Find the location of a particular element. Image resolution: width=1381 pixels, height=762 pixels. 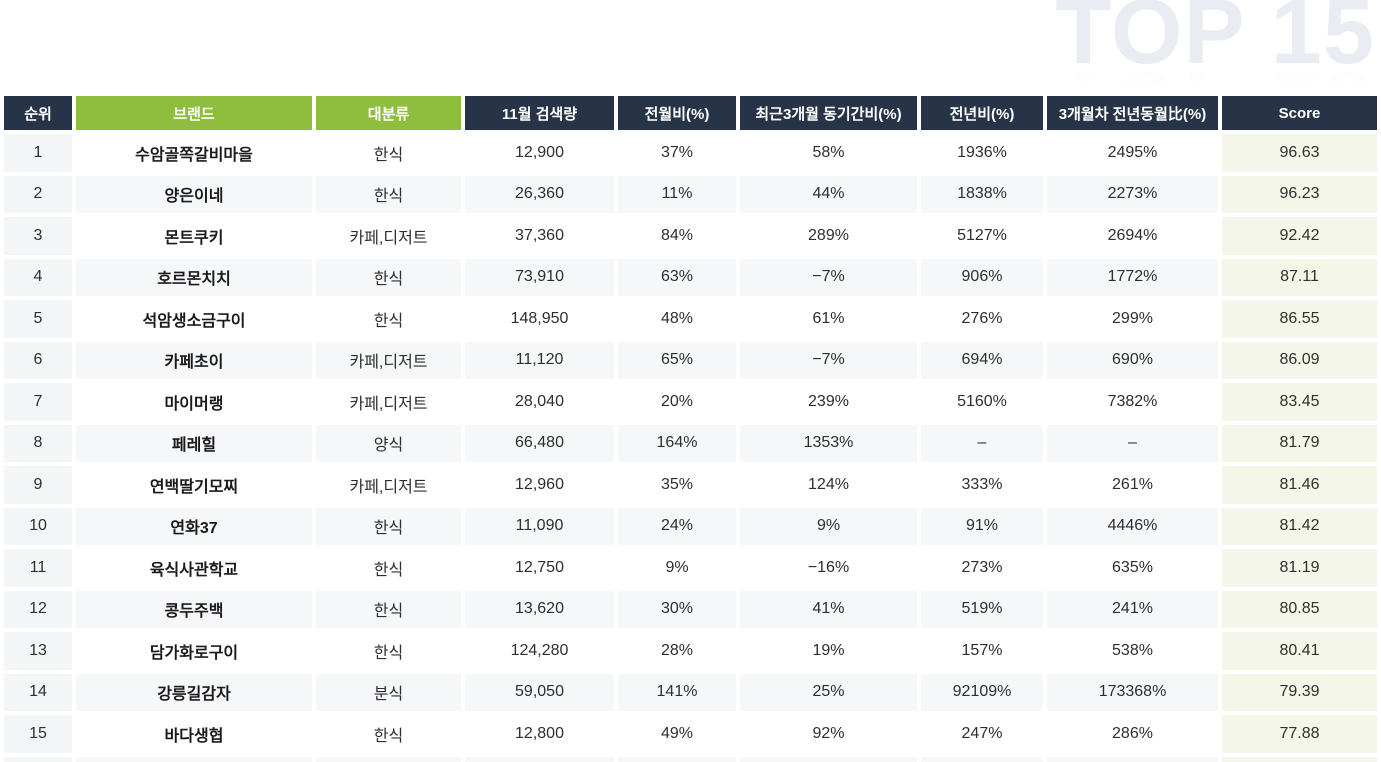

cell-mom: 35% is located at coordinates (677, 484).